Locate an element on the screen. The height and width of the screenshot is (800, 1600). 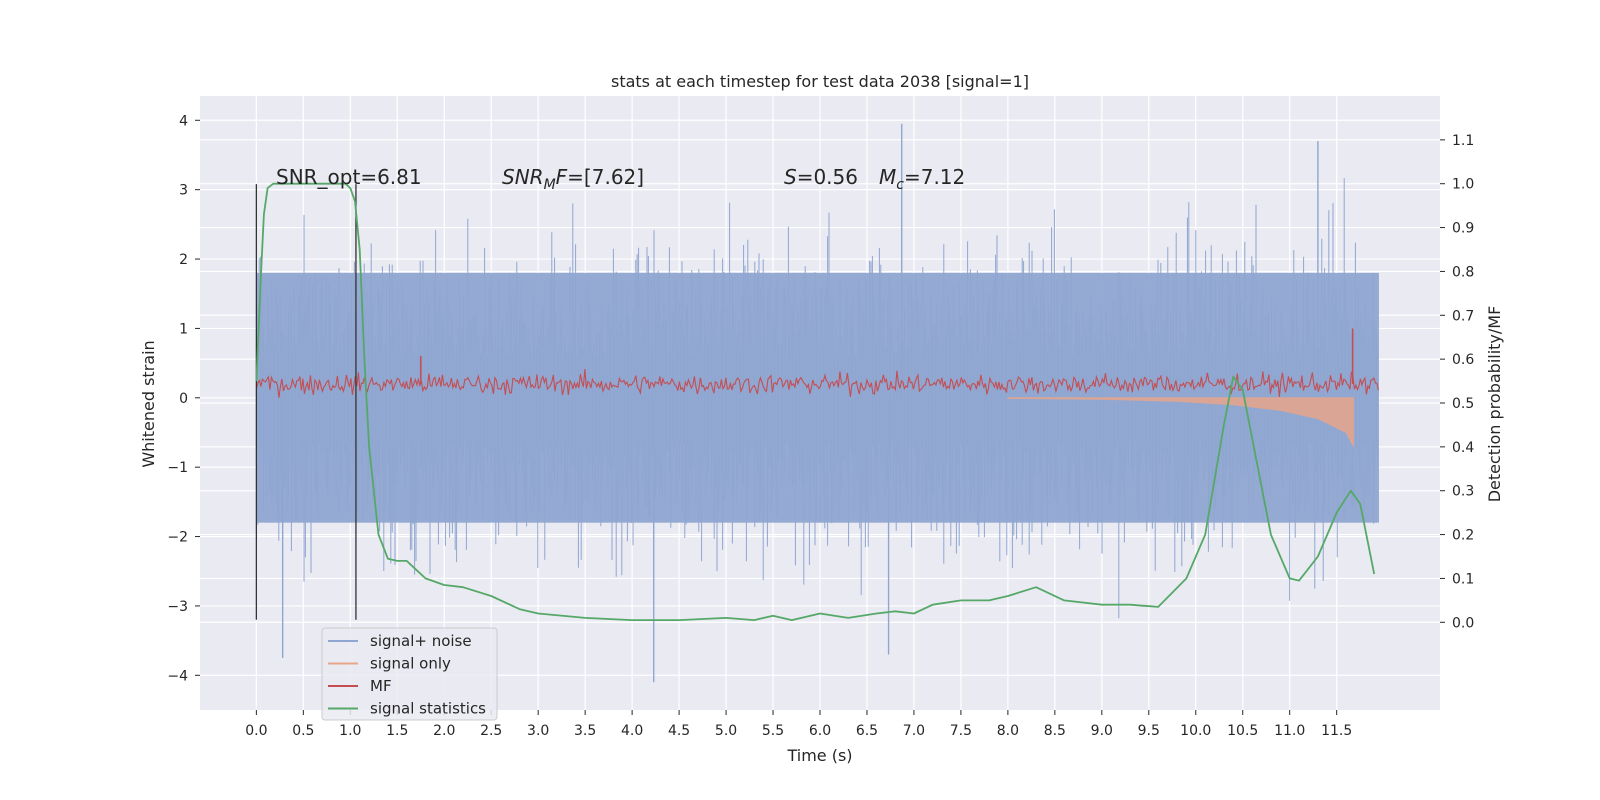
y2-axis-label: Detection probability/MF is located at coordinates (1494, 404).